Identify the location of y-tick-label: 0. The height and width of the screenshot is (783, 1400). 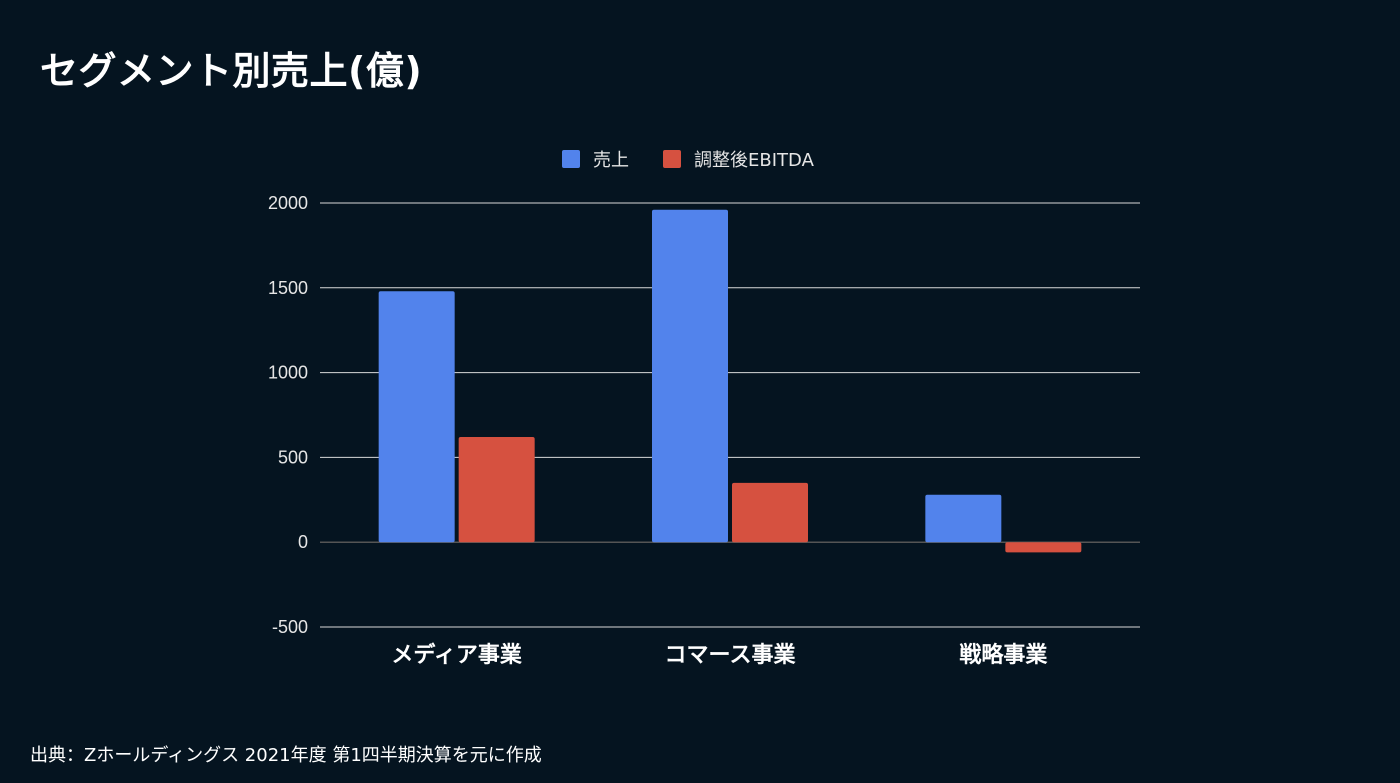
(303, 542).